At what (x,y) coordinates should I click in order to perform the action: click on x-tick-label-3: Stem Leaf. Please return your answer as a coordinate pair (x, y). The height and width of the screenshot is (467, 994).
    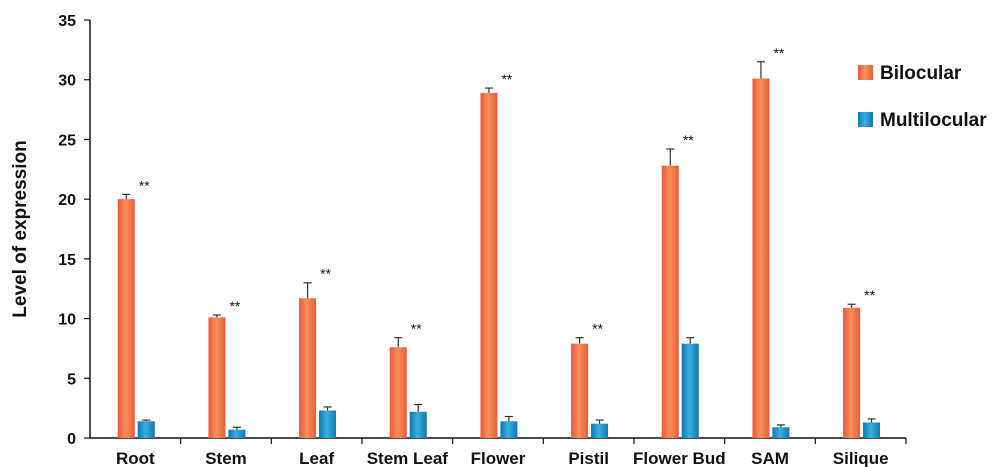
    Looking at the image, I should click on (408, 458).